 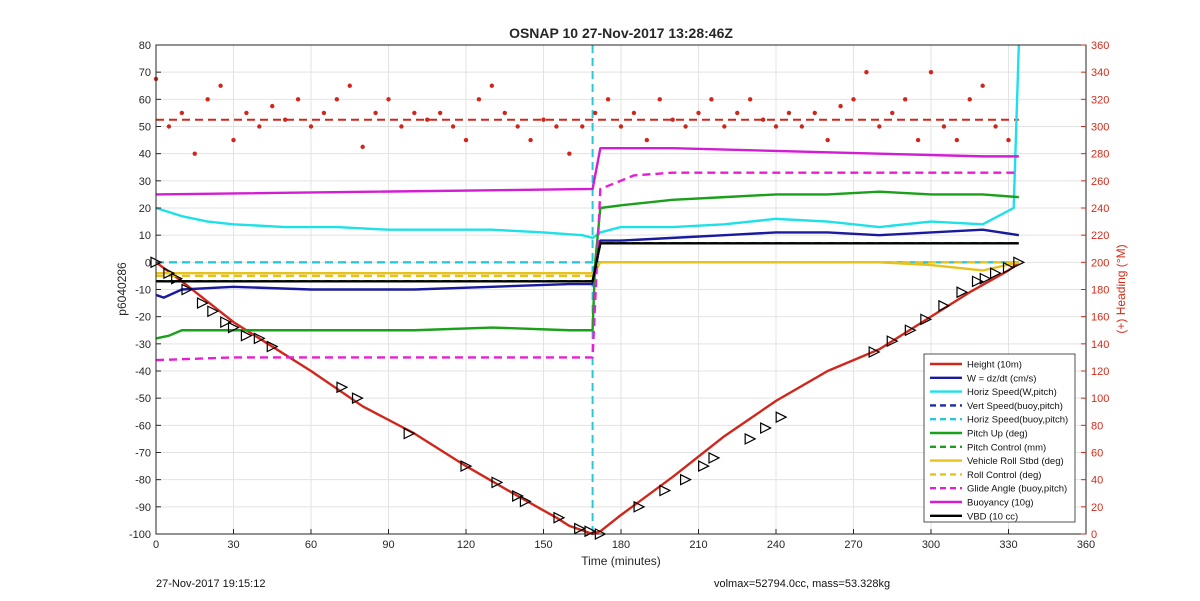 What do you see at coordinates (1100, 155) in the screenshot?
I see `y-right-tick-label: 280` at bounding box center [1100, 155].